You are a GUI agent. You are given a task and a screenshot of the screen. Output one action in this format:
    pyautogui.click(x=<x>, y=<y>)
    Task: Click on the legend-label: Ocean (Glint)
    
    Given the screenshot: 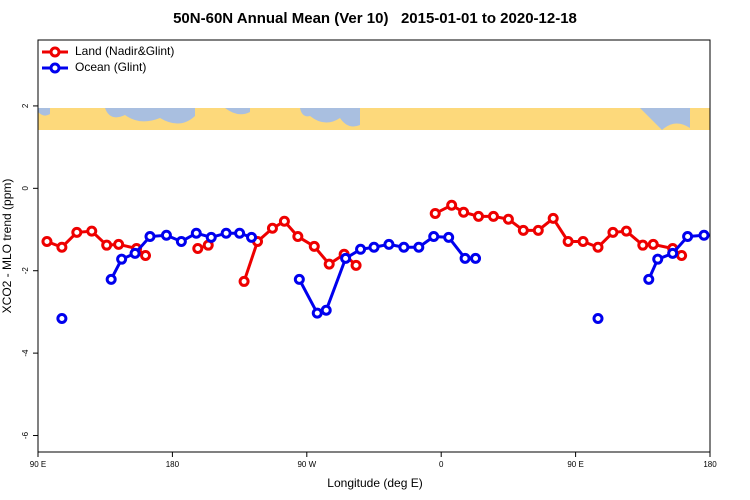 What is the action you would take?
    pyautogui.click(x=110, y=67)
    